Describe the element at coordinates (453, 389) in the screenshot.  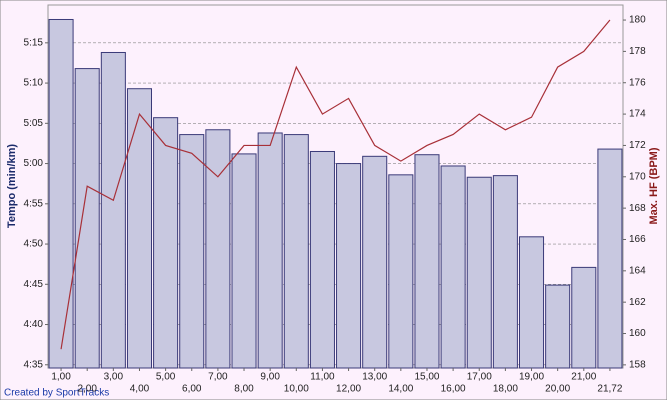
I see `x-tick-label: 16,00` at that location.